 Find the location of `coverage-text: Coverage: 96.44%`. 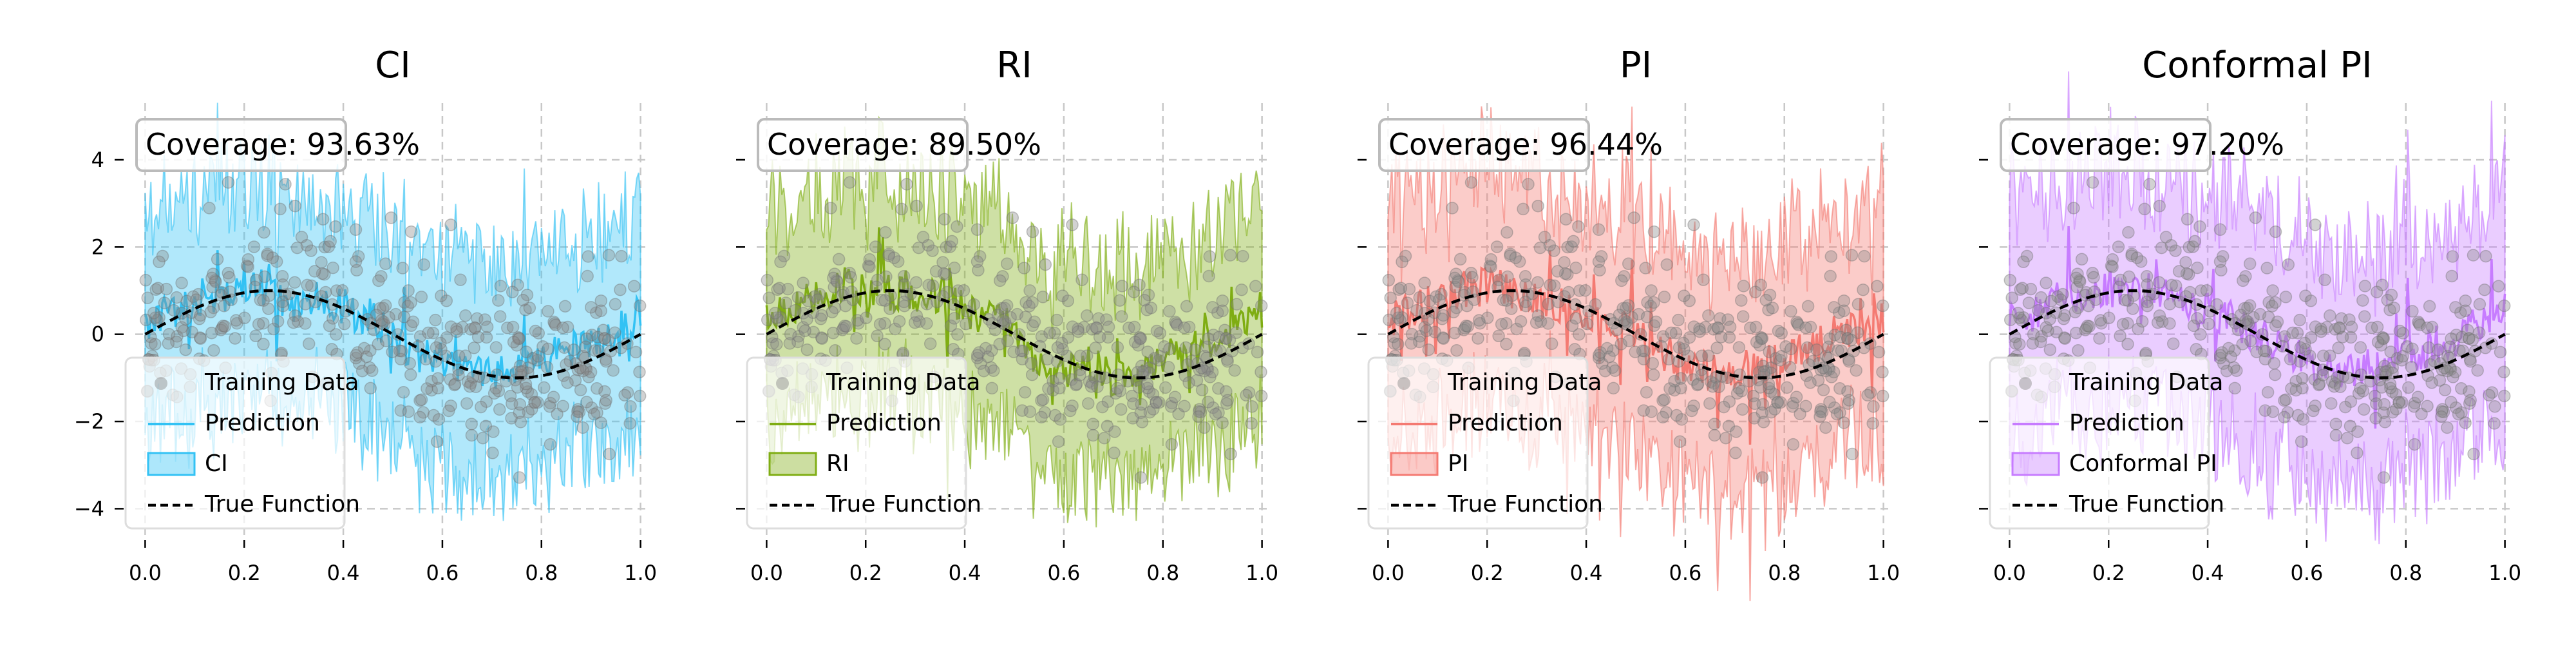

coverage-text: Coverage: 96.44% is located at coordinates (1525, 144).